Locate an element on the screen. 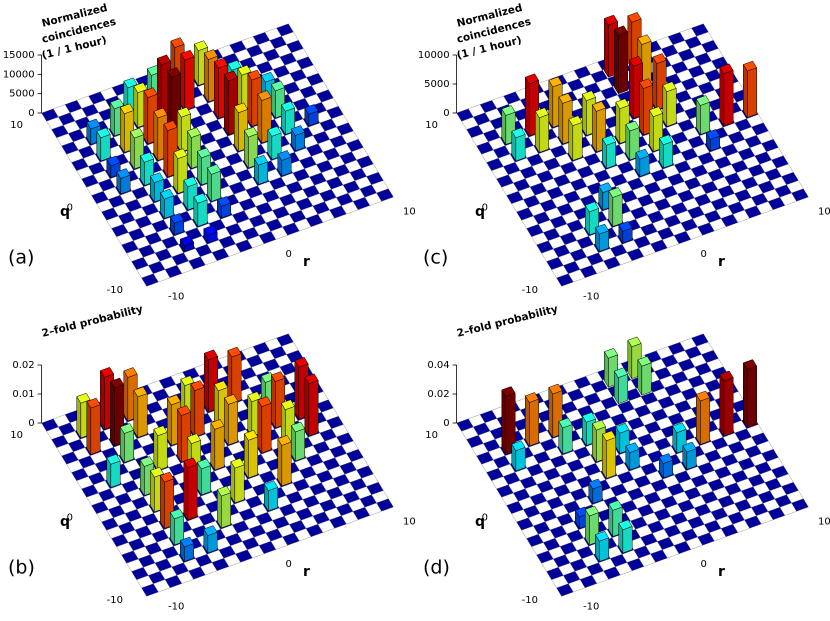 Image resolution: width=830 pixels, height=621 pixels. panel-label: (b) is located at coordinates (21, 568).